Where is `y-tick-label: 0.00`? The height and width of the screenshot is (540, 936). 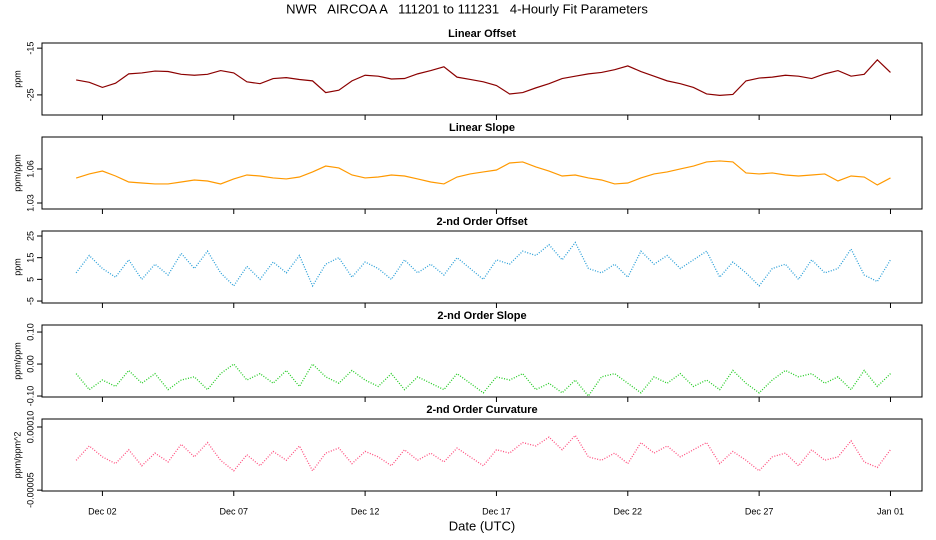 y-tick-label: 0.00 is located at coordinates (30, 364).